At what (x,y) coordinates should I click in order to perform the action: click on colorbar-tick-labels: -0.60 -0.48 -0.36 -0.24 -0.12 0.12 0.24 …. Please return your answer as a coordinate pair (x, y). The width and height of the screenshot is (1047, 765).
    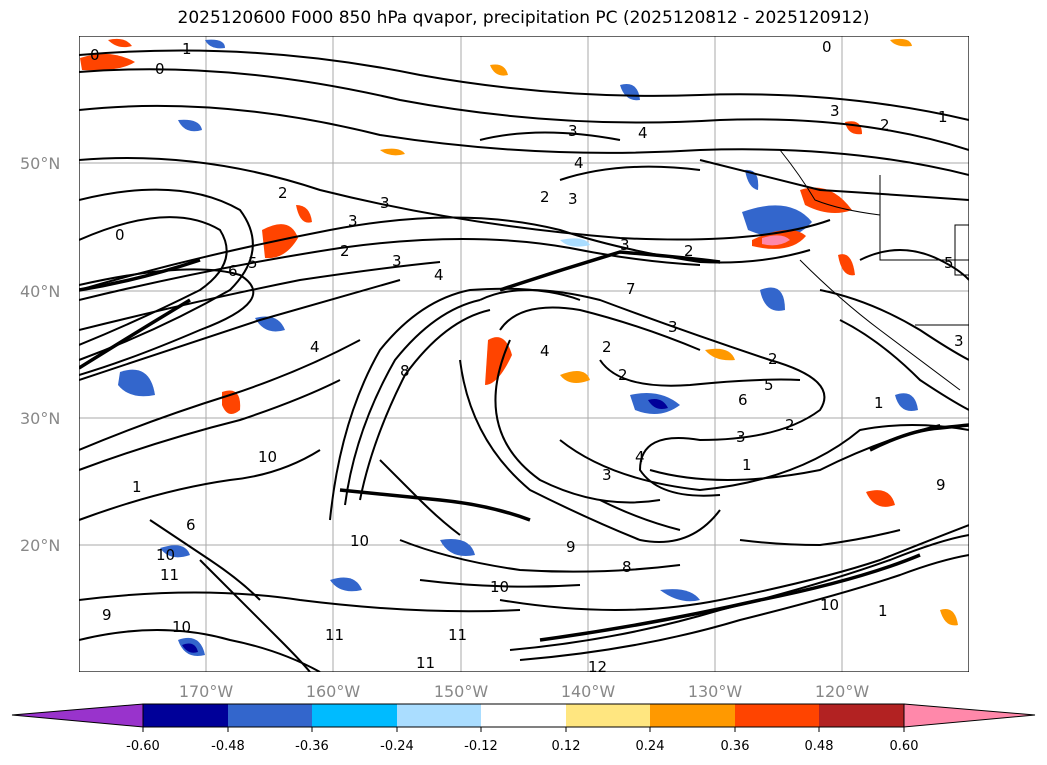
    Looking at the image, I should click on (522, 746).